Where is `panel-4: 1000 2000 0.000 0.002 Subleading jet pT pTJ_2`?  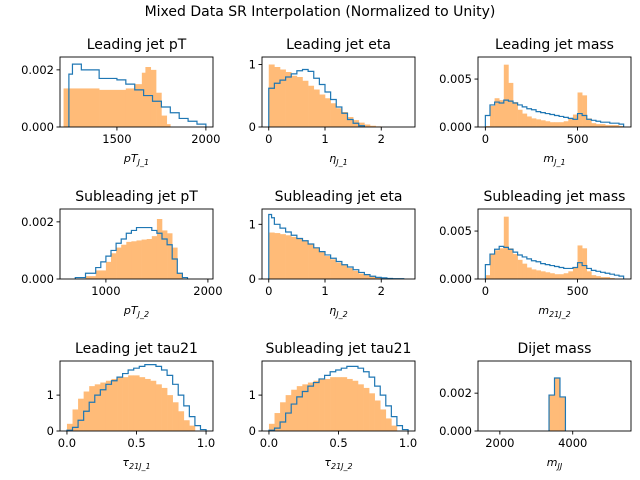 panel-4: 1000 2000 0.000 0.002 Subleading jet pT pTJ_2 is located at coordinates (121, 254).